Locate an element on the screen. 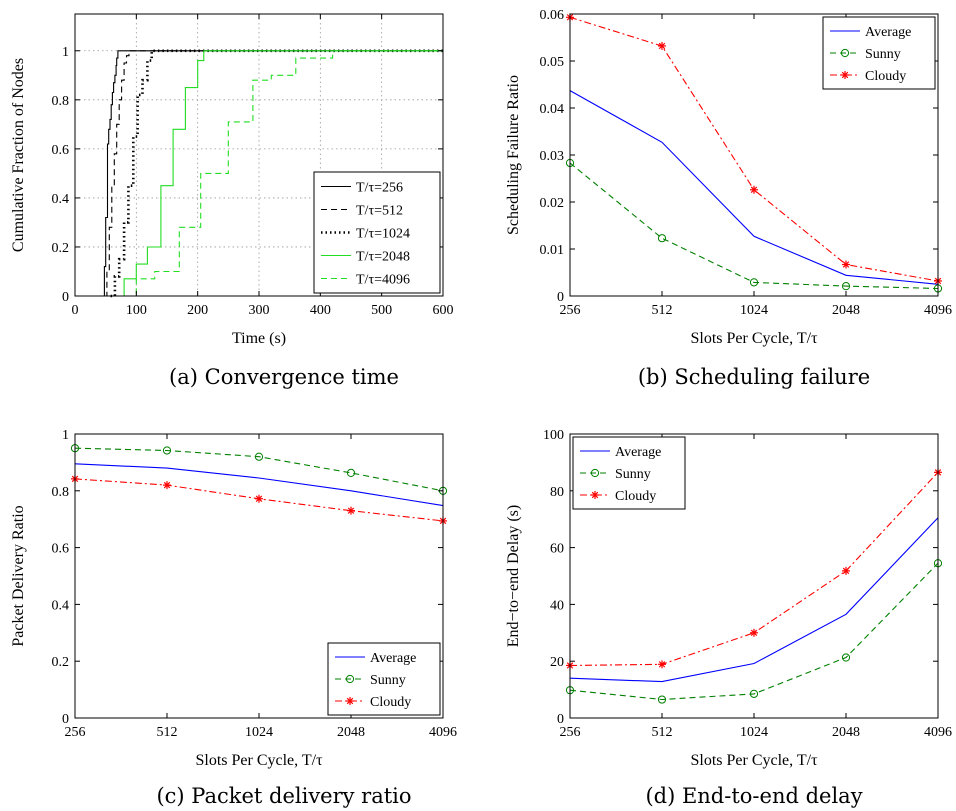  x-tick-label: 512 is located at coordinates (167, 732).